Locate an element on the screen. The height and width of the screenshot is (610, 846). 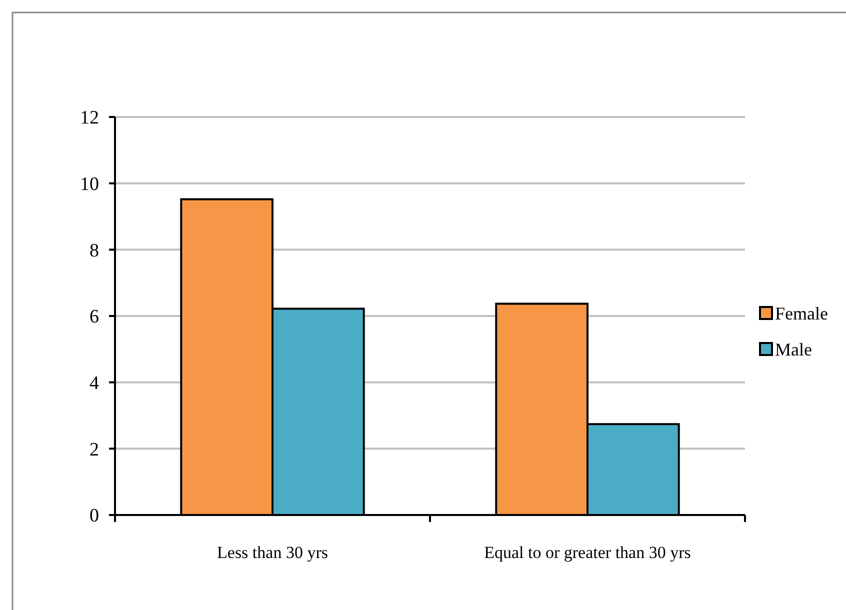
y-tick-label: 8 is located at coordinates (94, 251).